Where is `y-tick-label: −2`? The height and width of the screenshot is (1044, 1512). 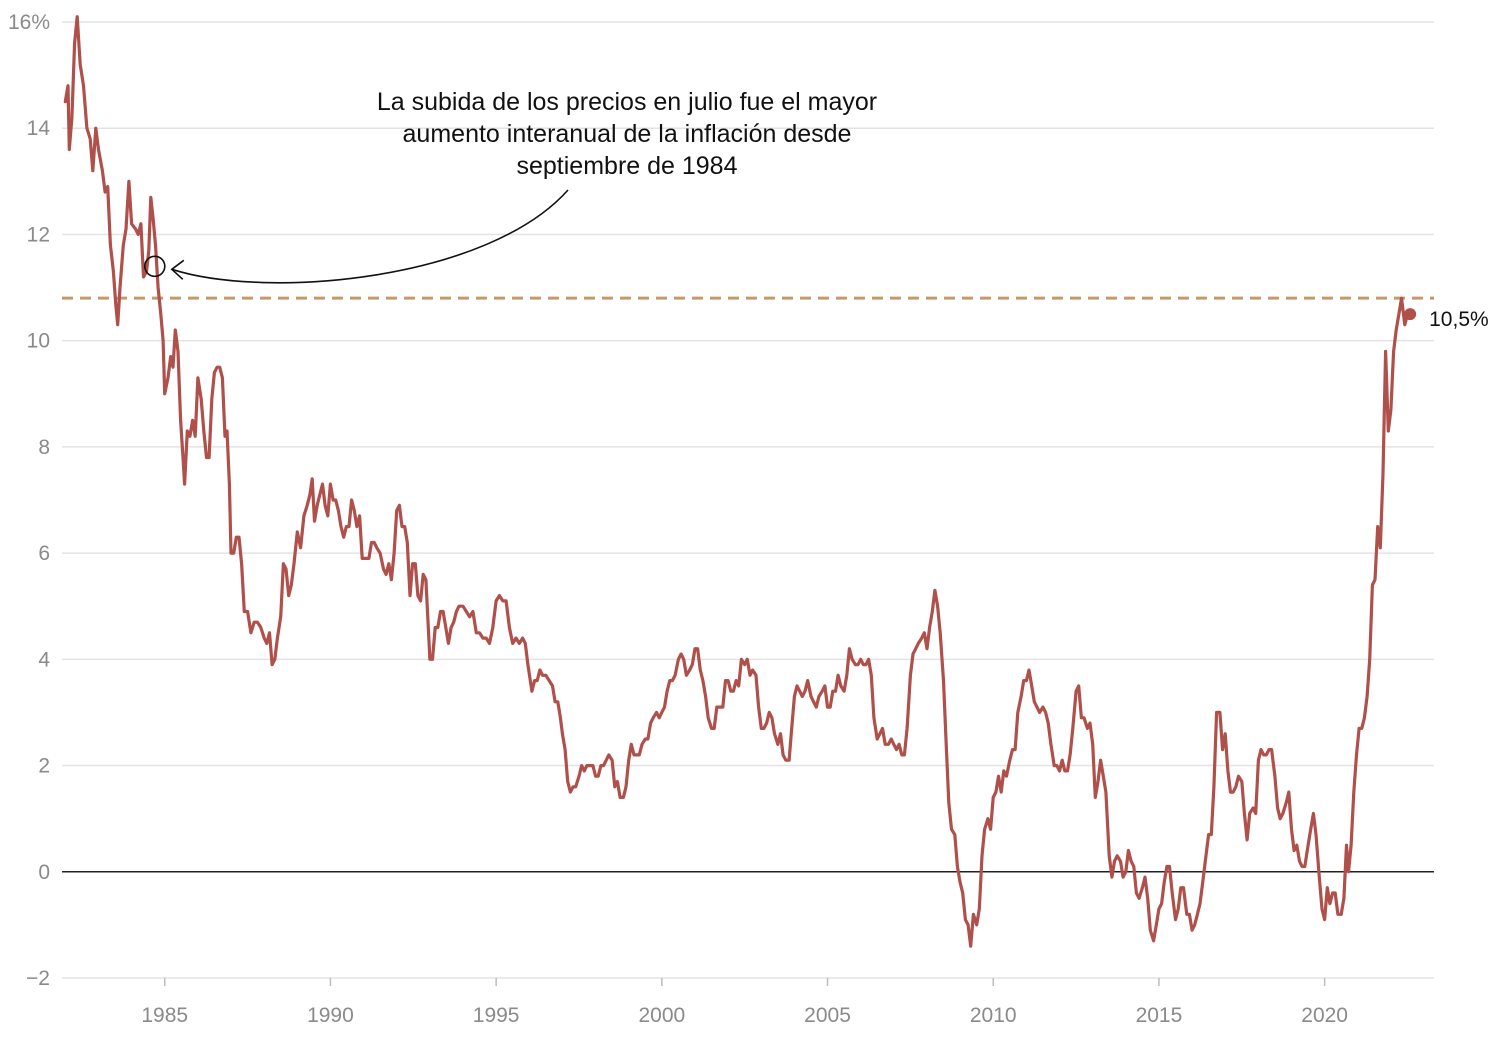
y-tick-label: −2 is located at coordinates (38, 978).